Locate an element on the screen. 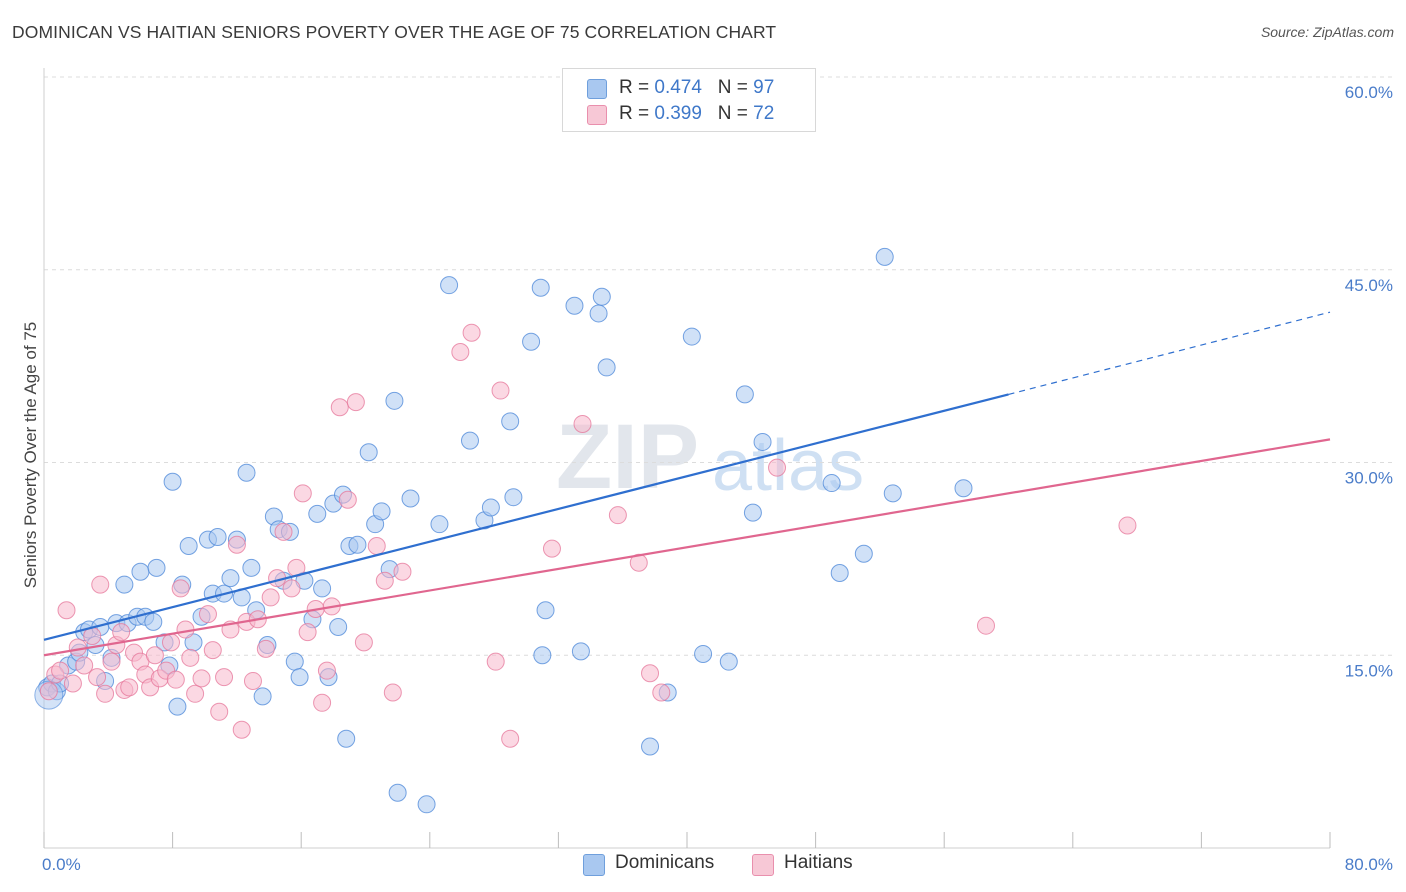  y-tick-label: 15.0% is located at coordinates (1369, 670).